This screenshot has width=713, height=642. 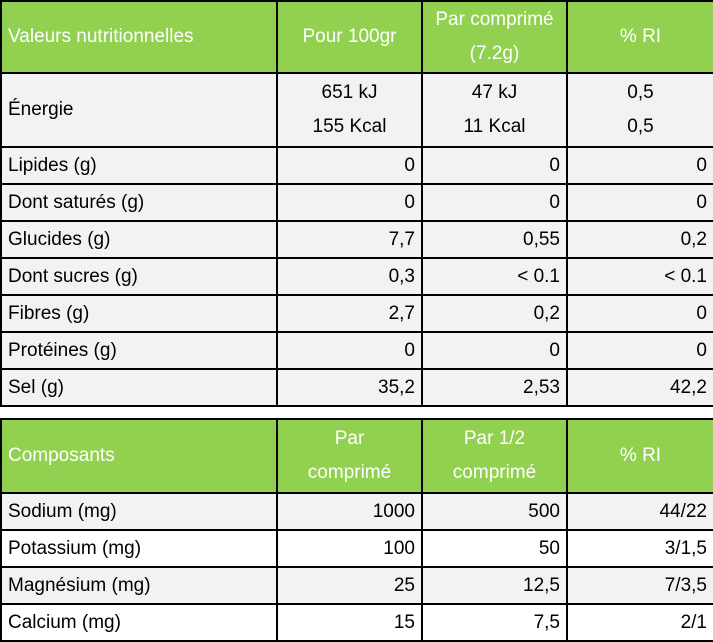 I want to click on value-per-100g: 2,7, so click(x=349, y=313).